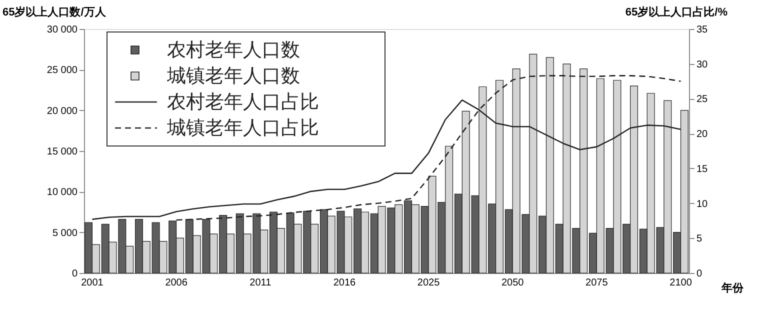 This screenshot has height=329, width=766. I want to click on x-tick-label: 2100, so click(681, 283).